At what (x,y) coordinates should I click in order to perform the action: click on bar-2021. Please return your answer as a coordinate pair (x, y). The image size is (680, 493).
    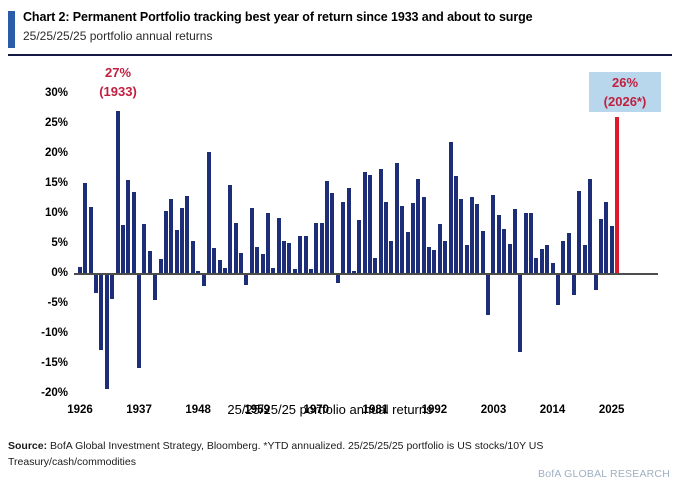
    Looking at the image, I should click on (590, 225).